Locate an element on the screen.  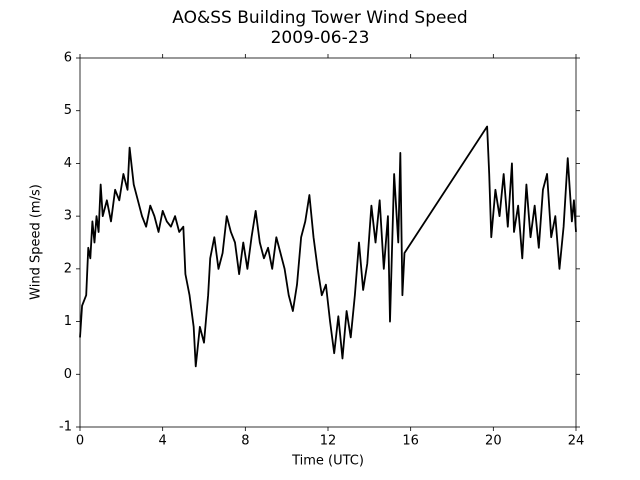
y-tick-label: 6 is located at coordinates (68, 58).